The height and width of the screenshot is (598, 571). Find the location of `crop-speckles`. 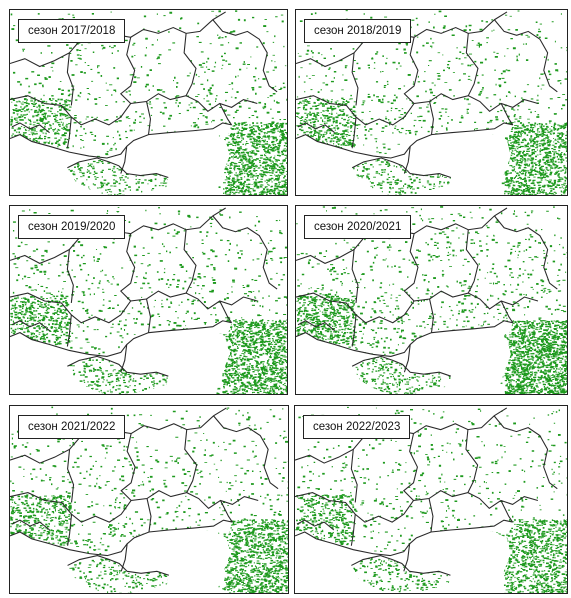

crop-speckles is located at coordinates (431, 499).